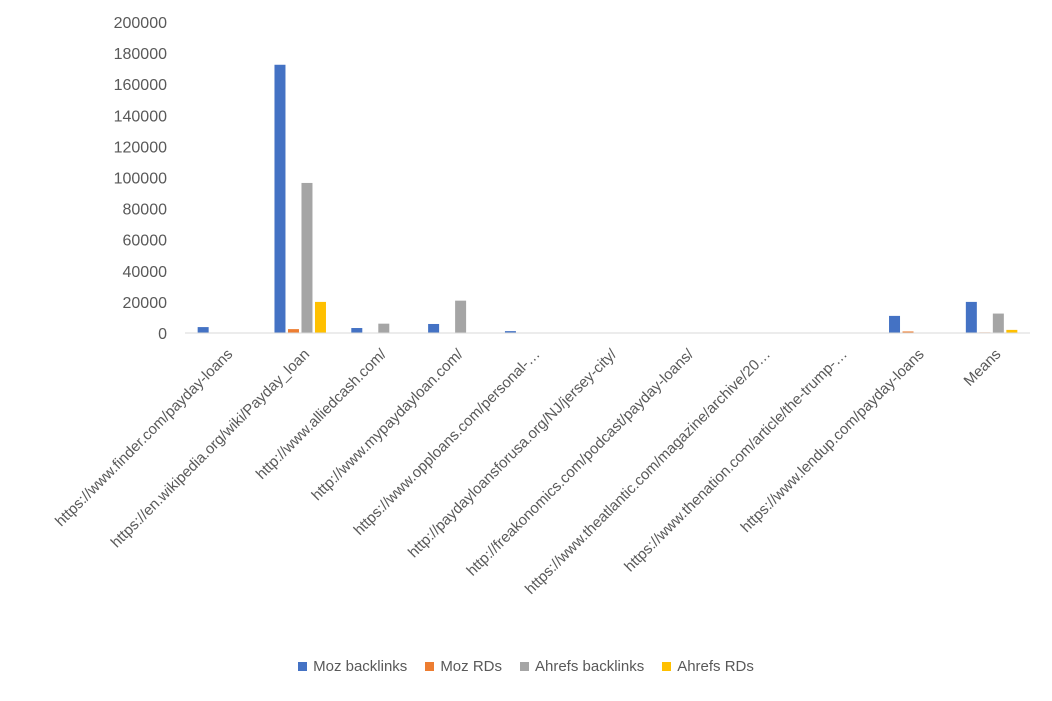  I want to click on y-tick-label: 120000, so click(140, 147).